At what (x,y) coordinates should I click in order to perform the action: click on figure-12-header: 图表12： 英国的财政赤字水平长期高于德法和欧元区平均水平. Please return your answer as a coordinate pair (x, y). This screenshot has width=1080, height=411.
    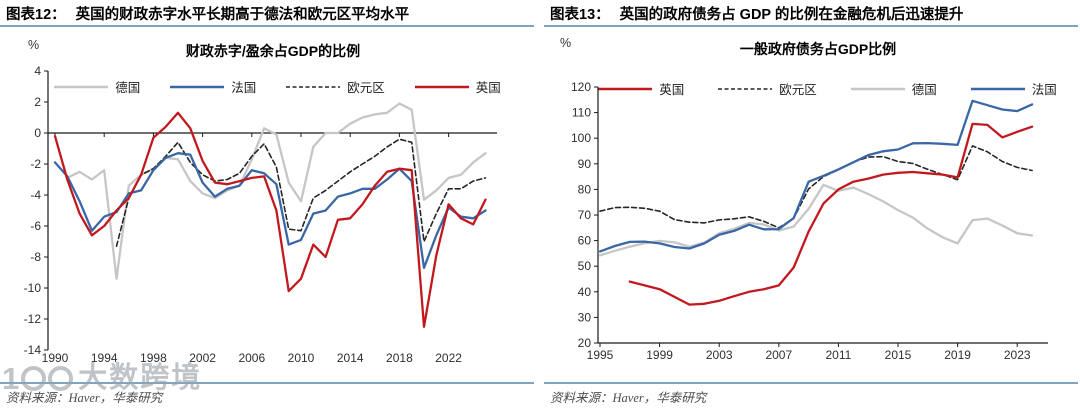
    Looking at the image, I should click on (267, 15).